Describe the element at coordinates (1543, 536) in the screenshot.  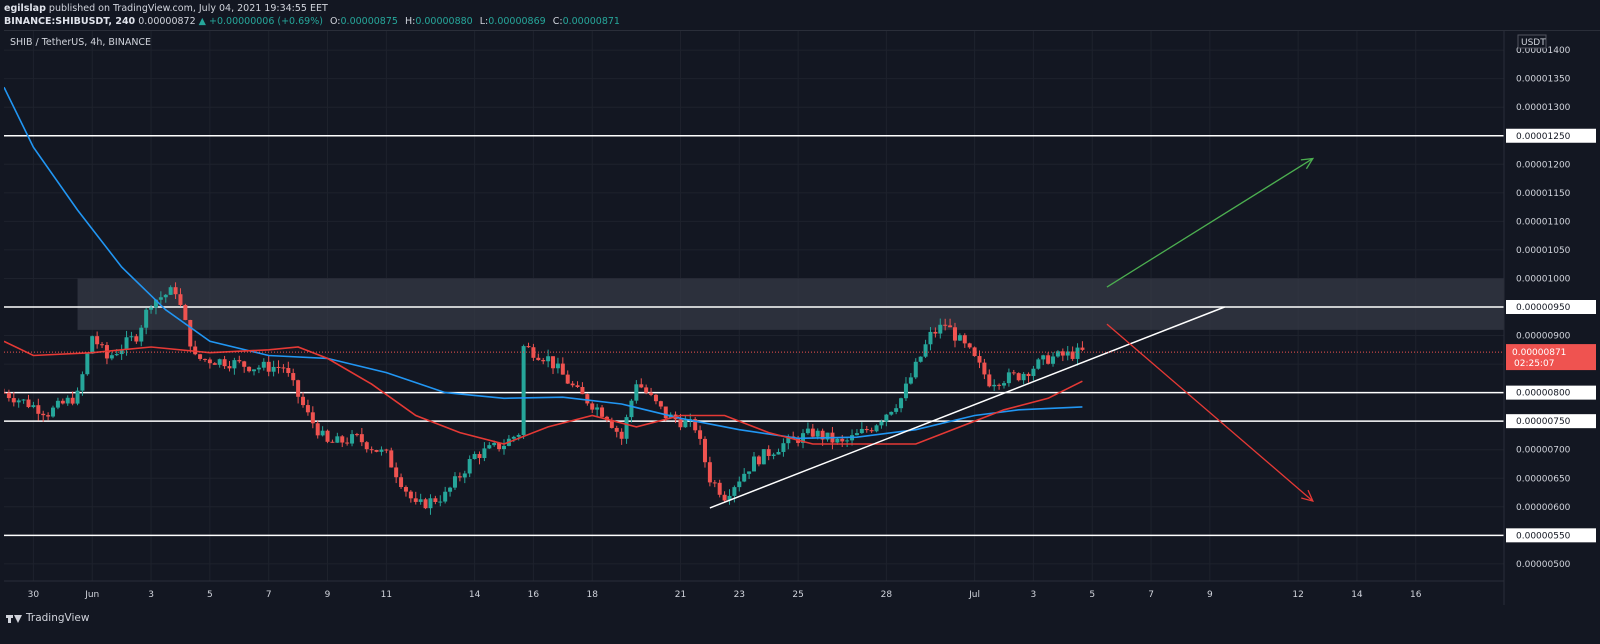
I see `level-label-4: 0.00000550` at that location.